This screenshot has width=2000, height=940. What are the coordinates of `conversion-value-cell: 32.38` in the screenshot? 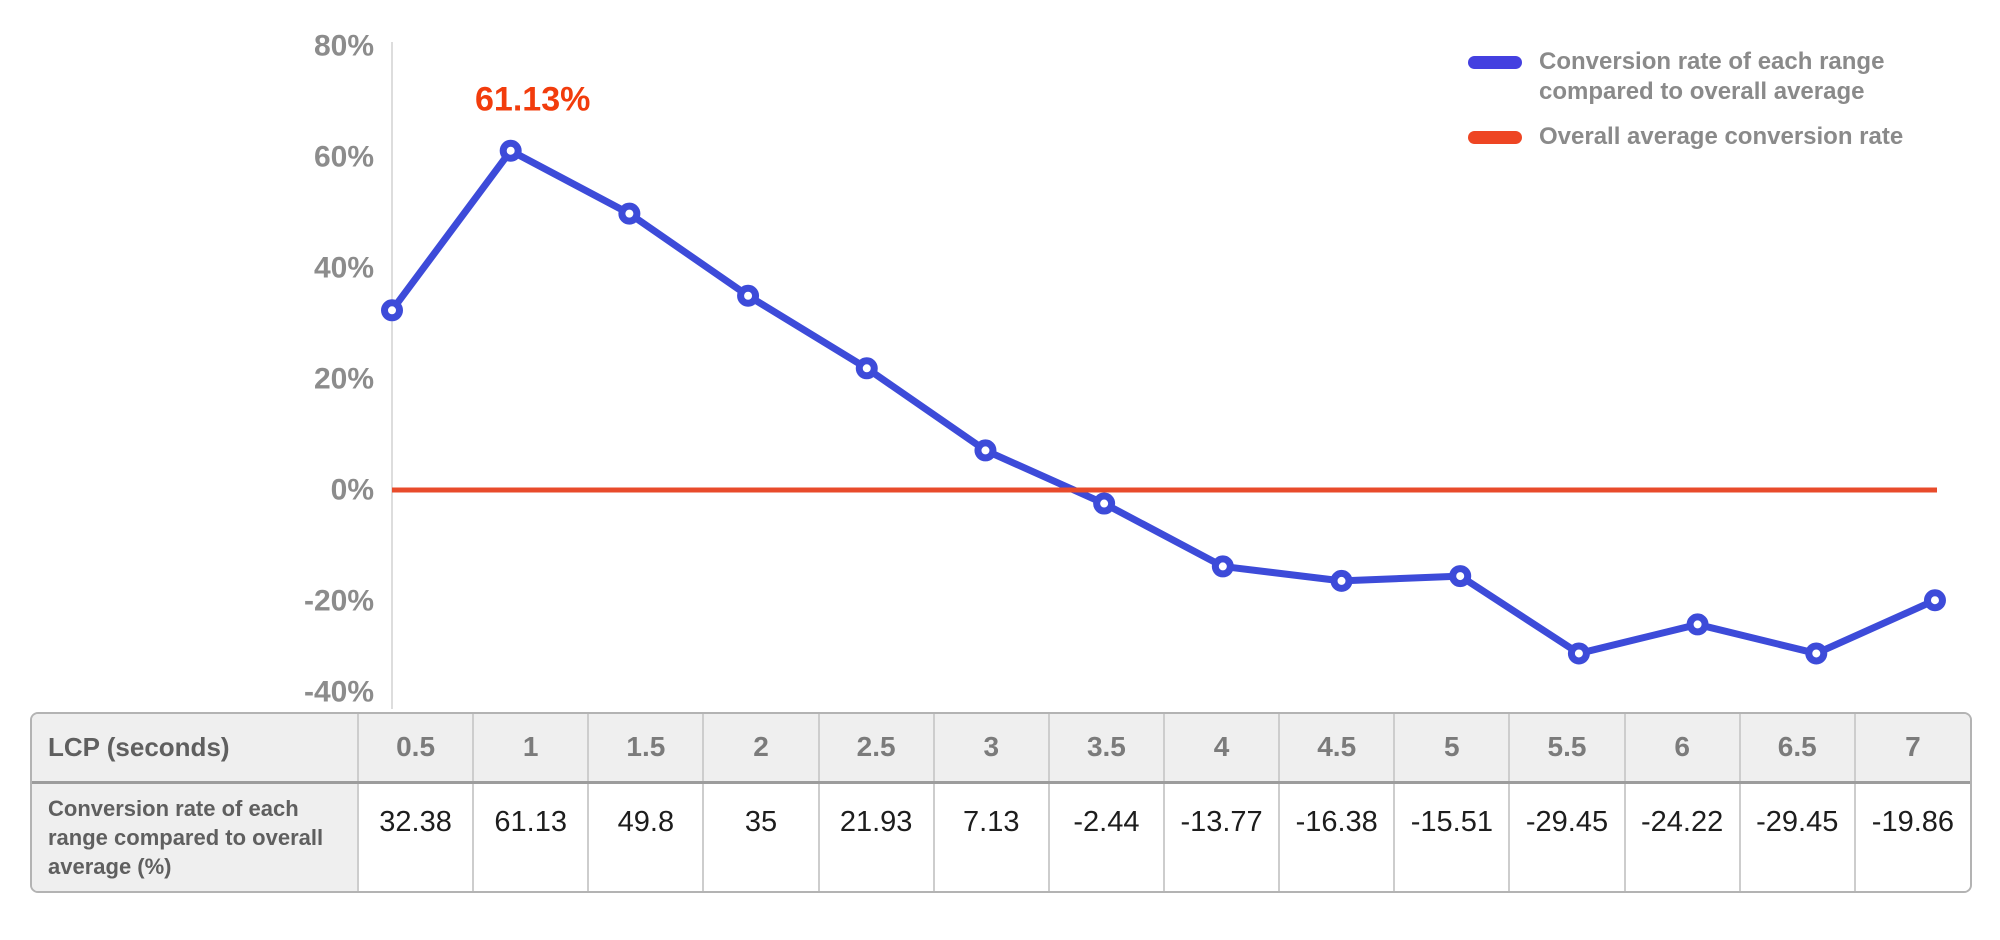 It's located at (415, 836).